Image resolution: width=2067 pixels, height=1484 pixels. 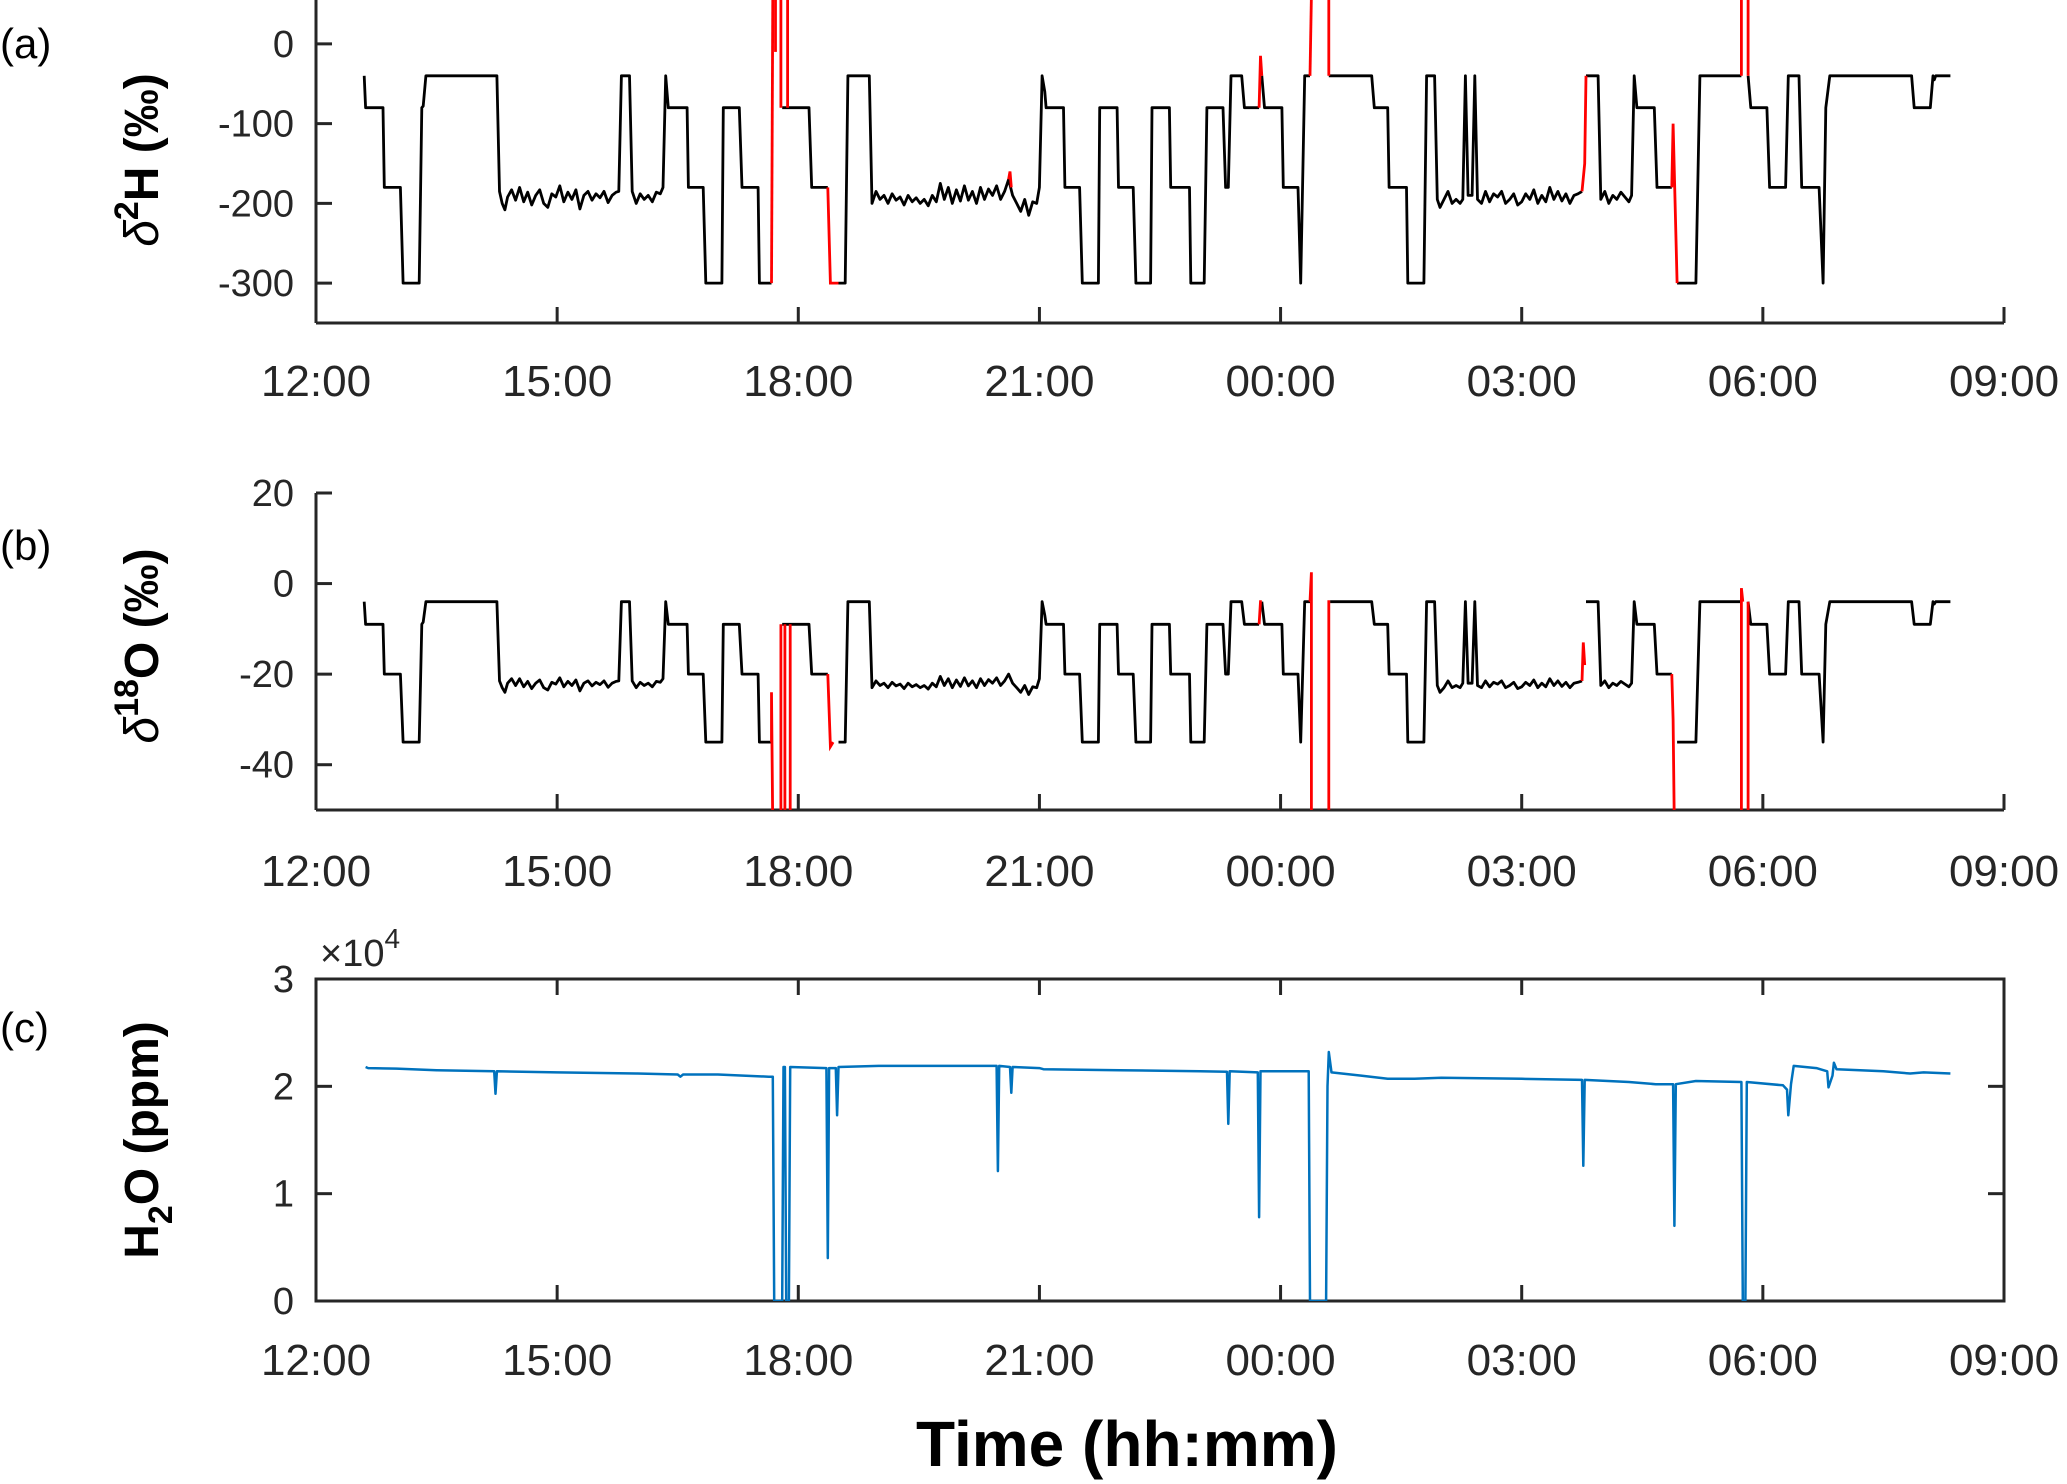 What do you see at coordinates (142, 1241) in the screenshot?
I see `y-label-text: H` at bounding box center [142, 1241].